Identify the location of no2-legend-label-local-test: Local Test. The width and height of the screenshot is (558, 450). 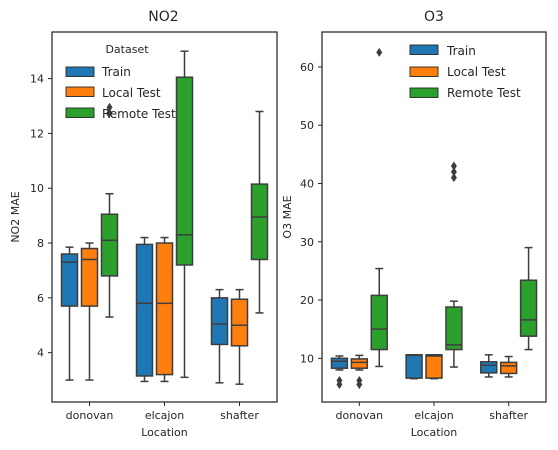
(131, 93).